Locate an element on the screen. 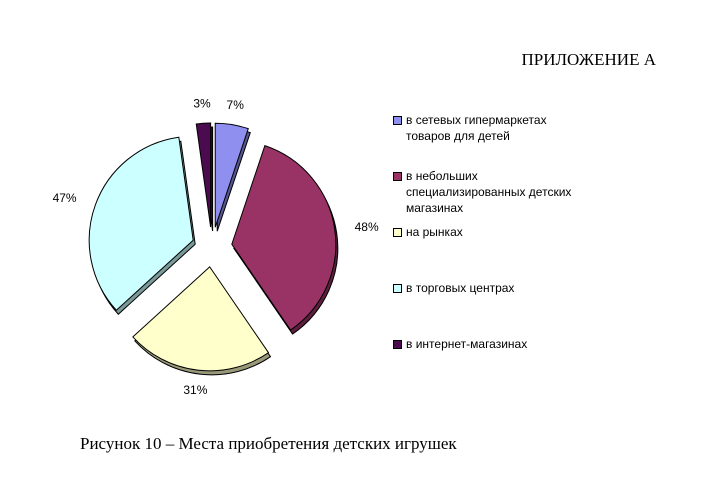  legend-item-5: в интернет-магазинах is located at coordinates (460, 344).